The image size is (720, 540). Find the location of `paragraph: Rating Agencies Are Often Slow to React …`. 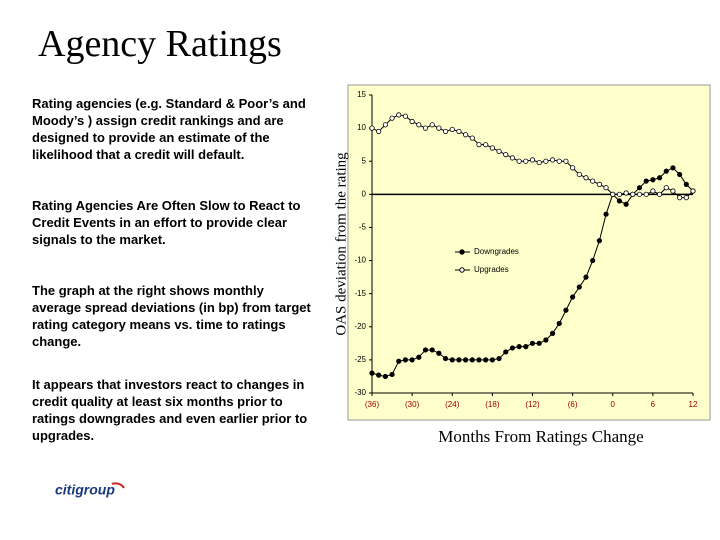

paragraph: Rating Agencies Are Often Slow to React … is located at coordinates (166, 222).